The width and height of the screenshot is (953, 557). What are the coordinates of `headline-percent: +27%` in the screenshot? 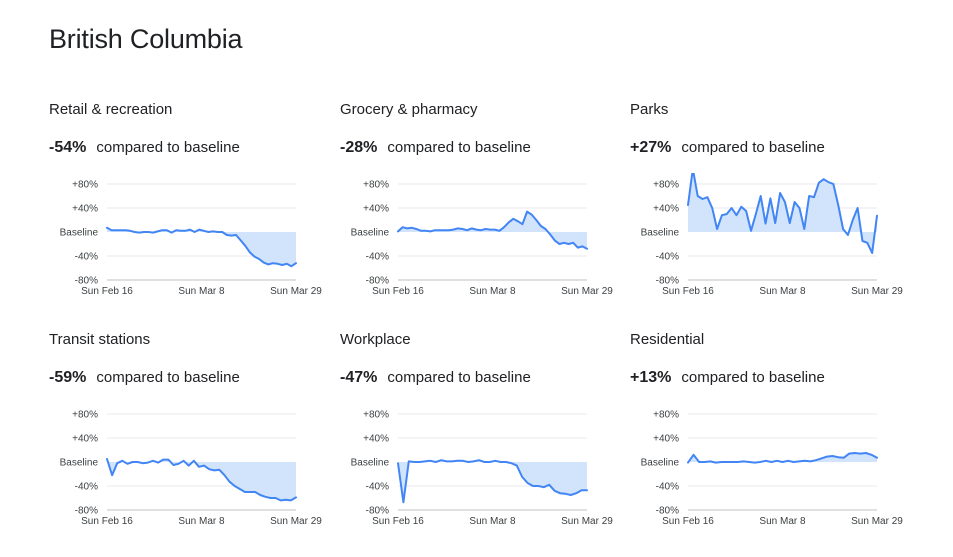 It's located at (651, 147).